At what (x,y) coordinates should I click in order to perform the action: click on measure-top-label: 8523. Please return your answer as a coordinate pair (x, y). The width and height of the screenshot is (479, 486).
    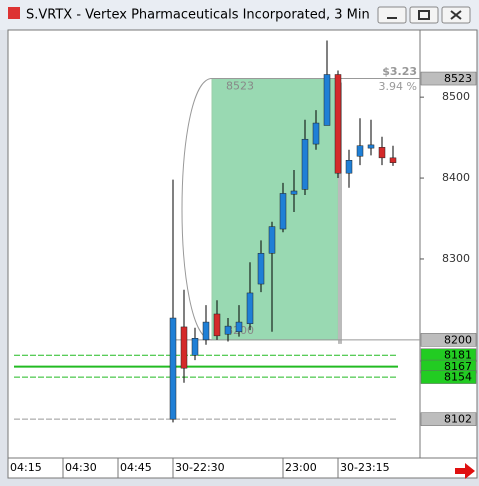
    Looking at the image, I should click on (240, 86).